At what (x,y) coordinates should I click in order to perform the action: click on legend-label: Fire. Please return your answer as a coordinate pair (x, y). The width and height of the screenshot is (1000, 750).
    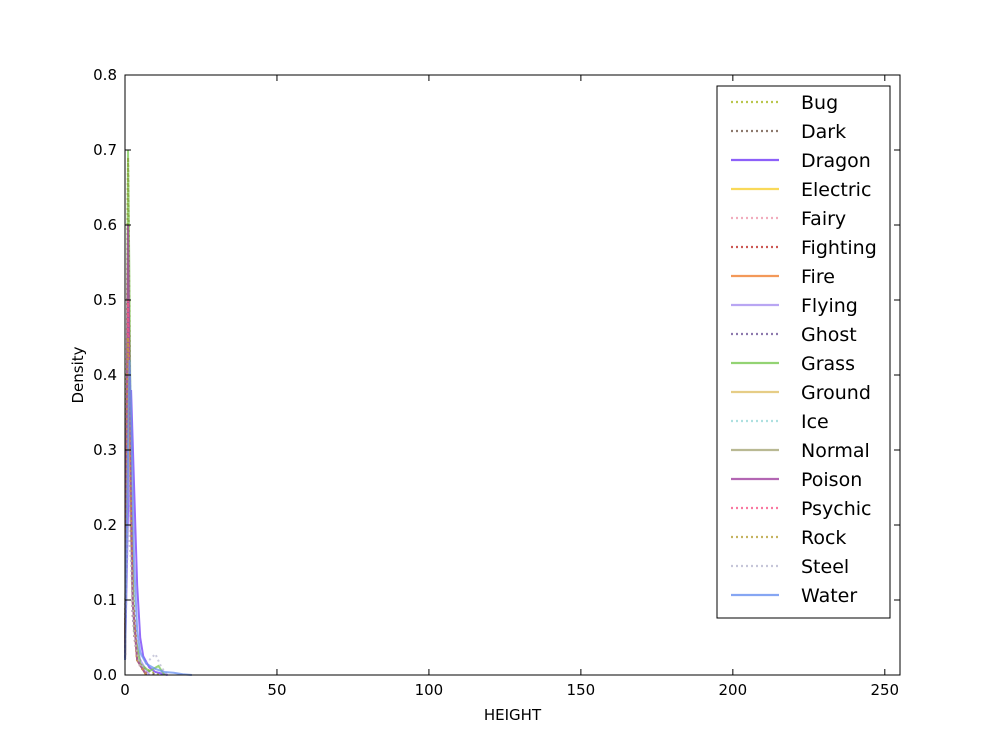
    Looking at the image, I should click on (818, 277).